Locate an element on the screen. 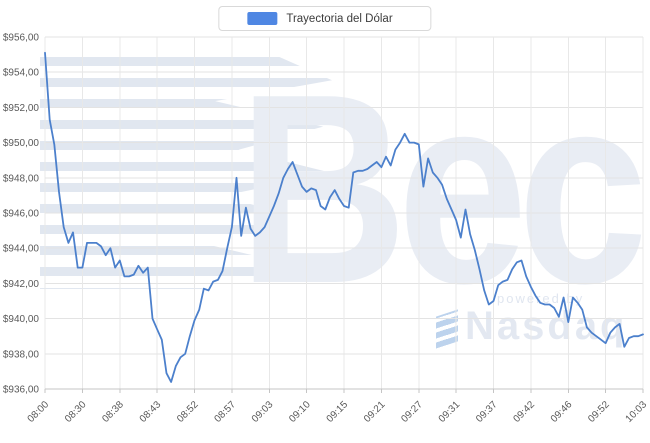  y-axis-label: $942,00 is located at coordinates (21, 284).